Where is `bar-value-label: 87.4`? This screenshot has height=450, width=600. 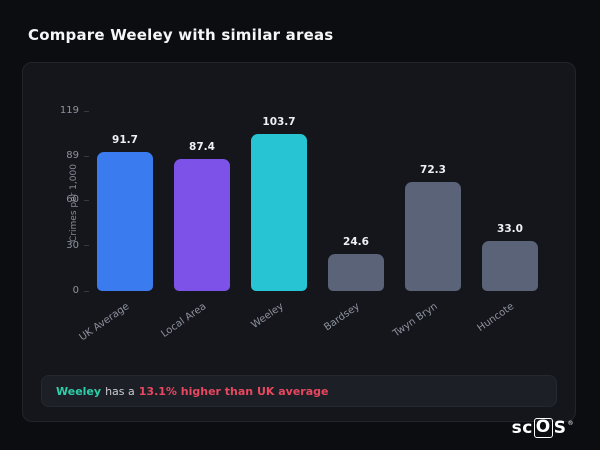
bar-value-label: 87.4 is located at coordinates (202, 146).